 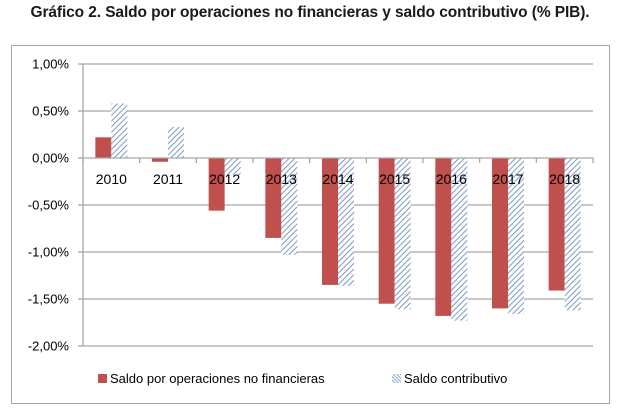 I want to click on bar-2014-saldo-contributivo, so click(x=346, y=222).